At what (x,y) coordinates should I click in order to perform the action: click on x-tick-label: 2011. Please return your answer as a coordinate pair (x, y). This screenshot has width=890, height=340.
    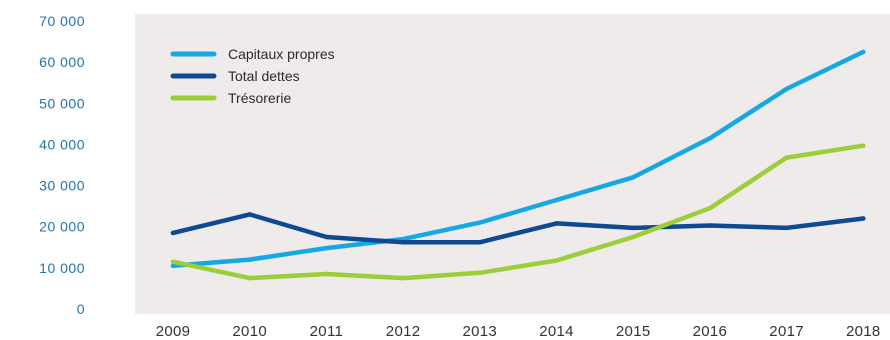
    Looking at the image, I should click on (326, 331).